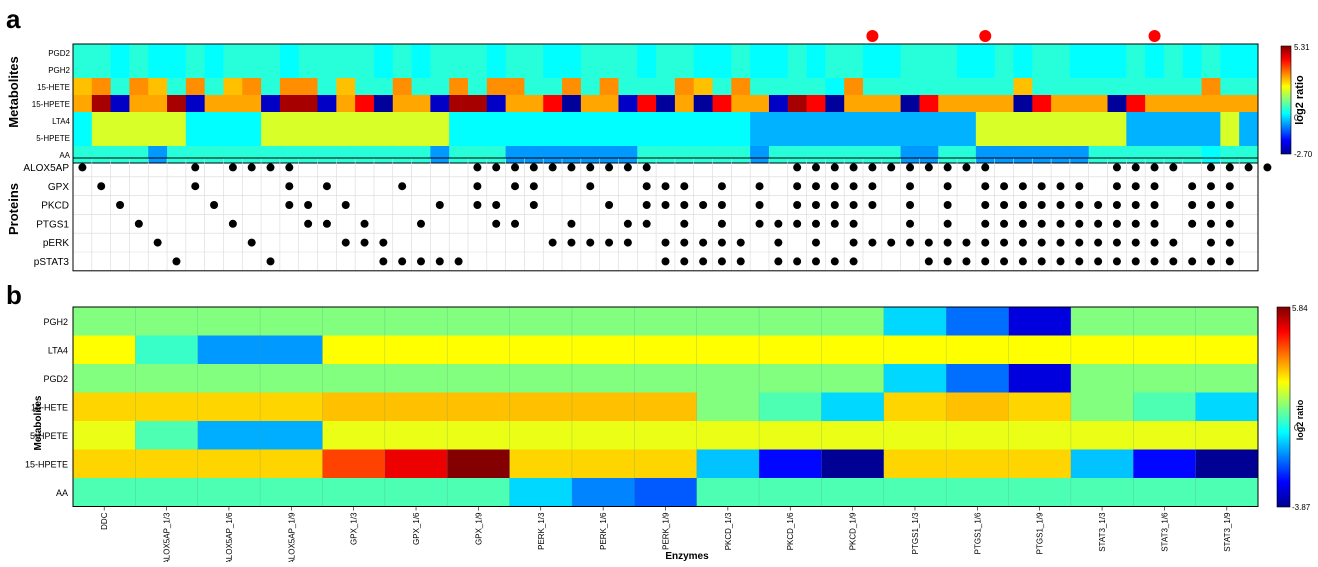 The image size is (1318, 567). I want to click on x-tick-label: ALOX5AP_1/6, so click(229, 537).